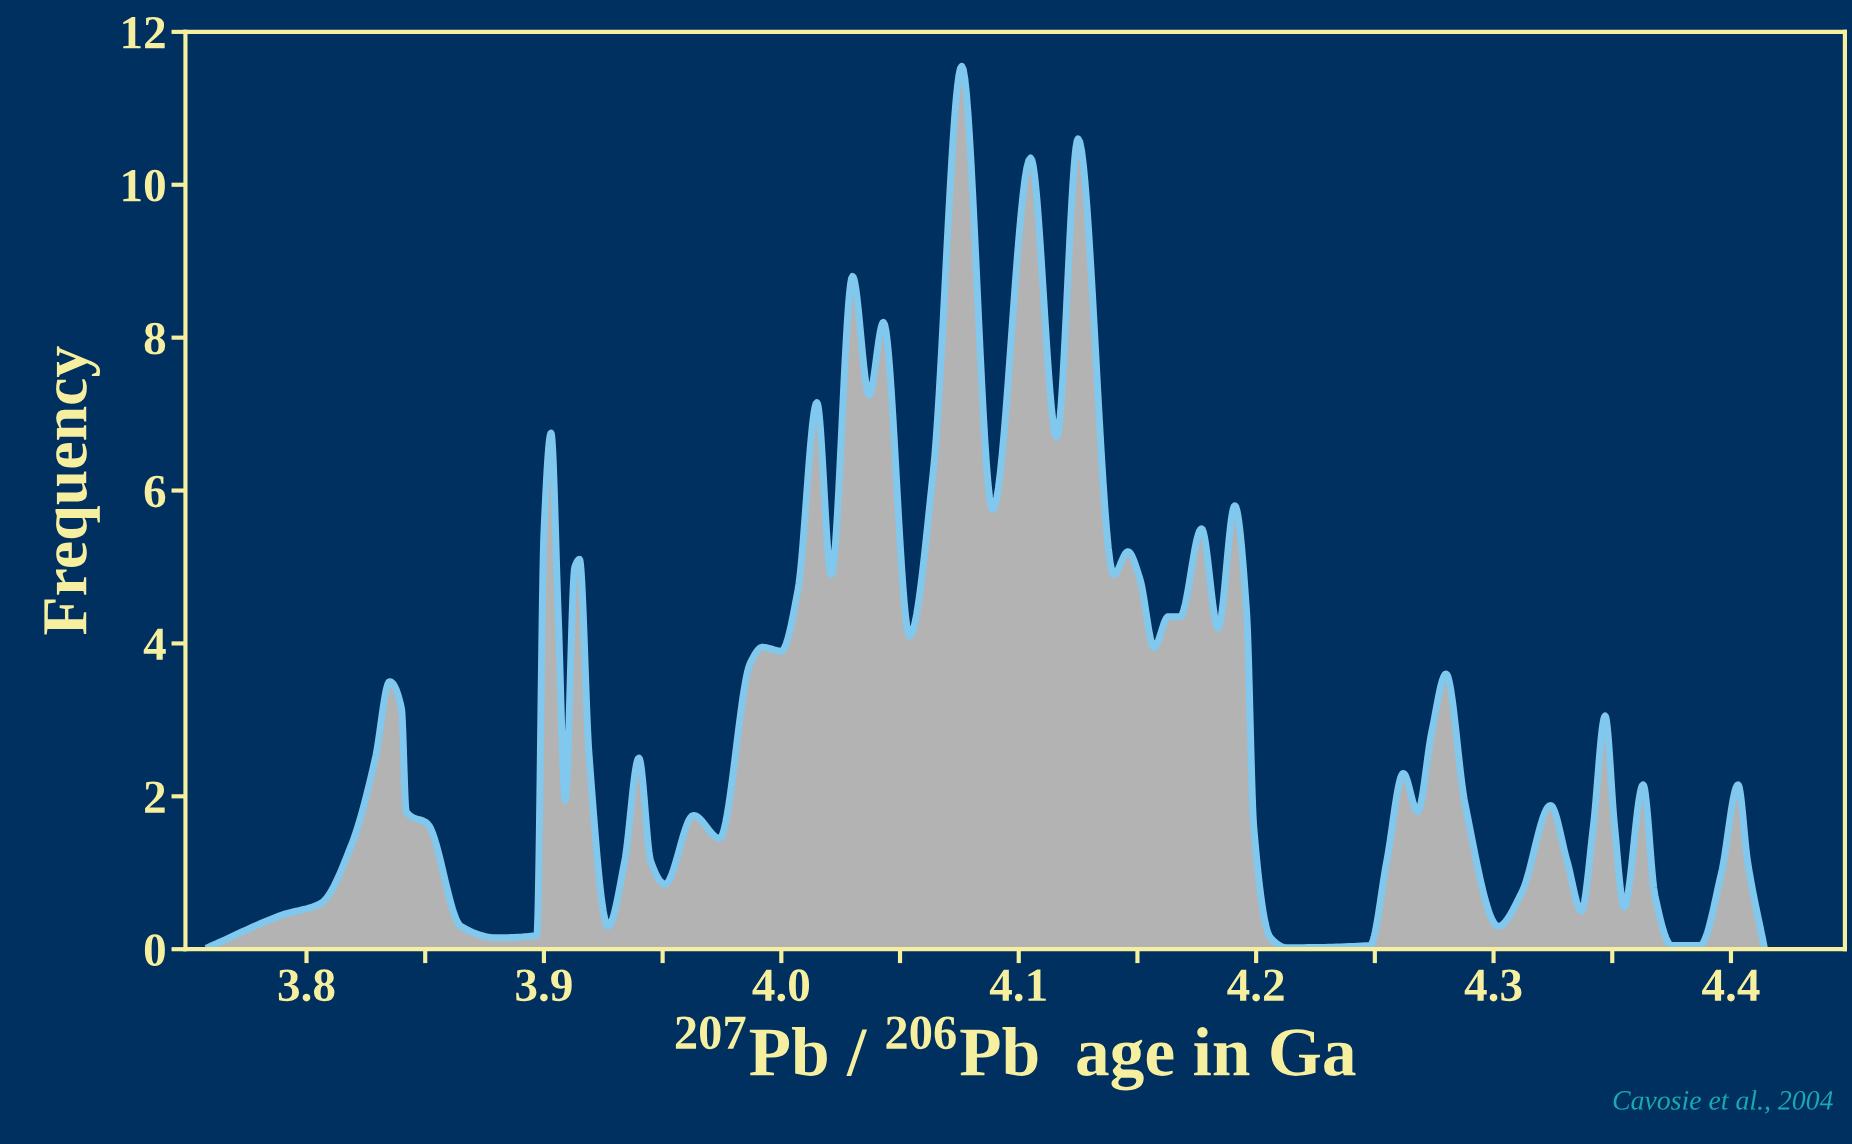 The width and height of the screenshot is (1852, 1144). I want to click on x-tick-label: 4.4, so click(1731, 985).